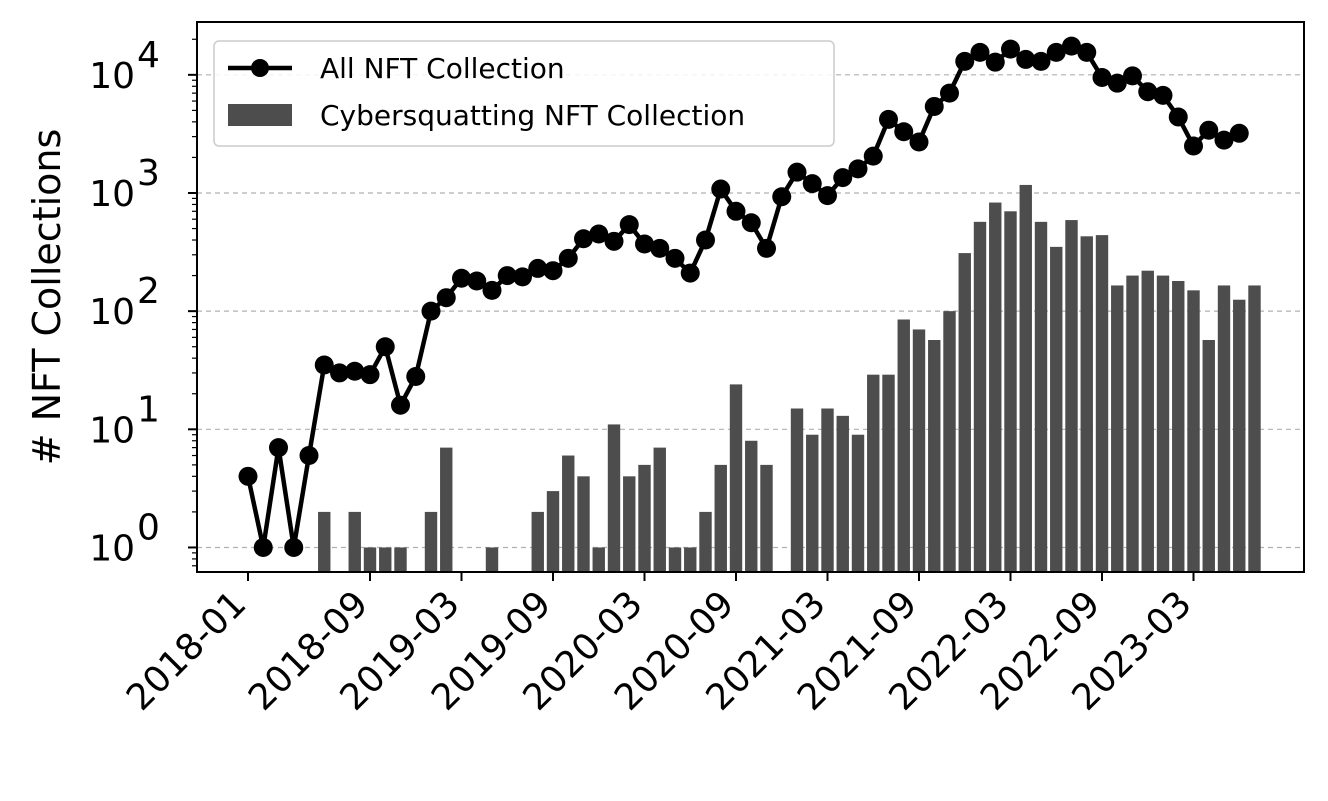  What do you see at coordinates (260, 115) in the screenshot?
I see `legend-bar-swatch` at bounding box center [260, 115].